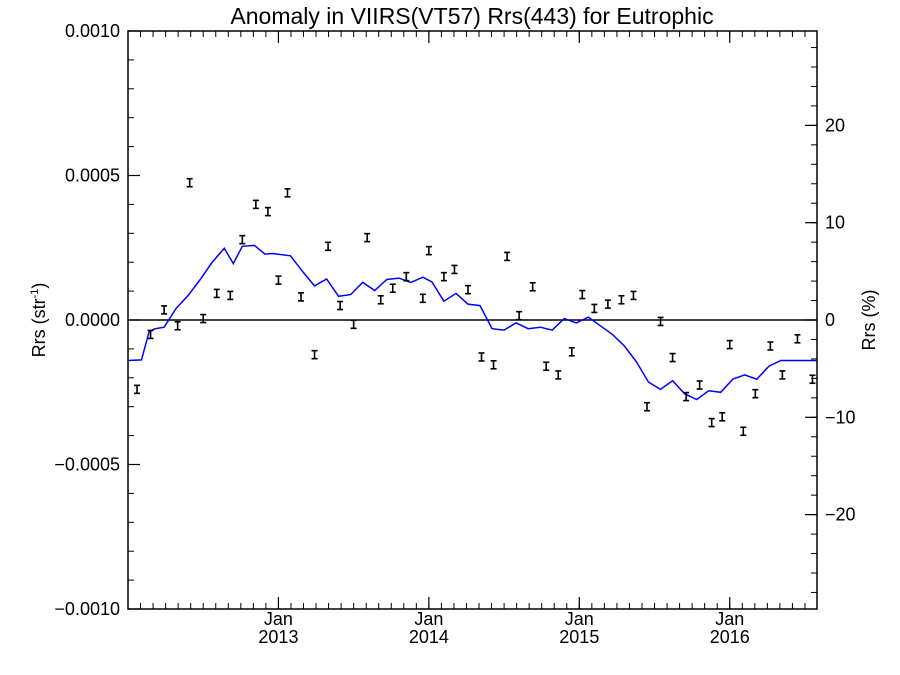 This screenshot has width=900, height=675. I want to click on right-axis-ticks: 20 10 0 −10 −20, so click(830, 320).